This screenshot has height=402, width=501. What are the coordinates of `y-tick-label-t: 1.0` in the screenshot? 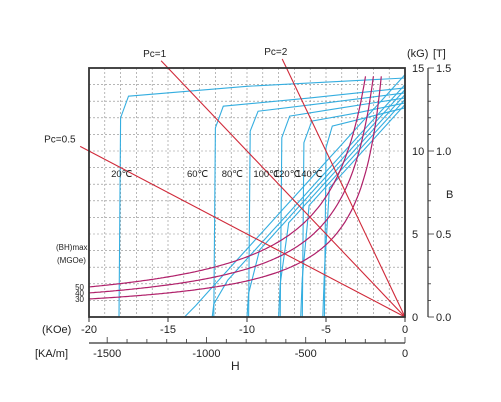 It's located at (443, 152).